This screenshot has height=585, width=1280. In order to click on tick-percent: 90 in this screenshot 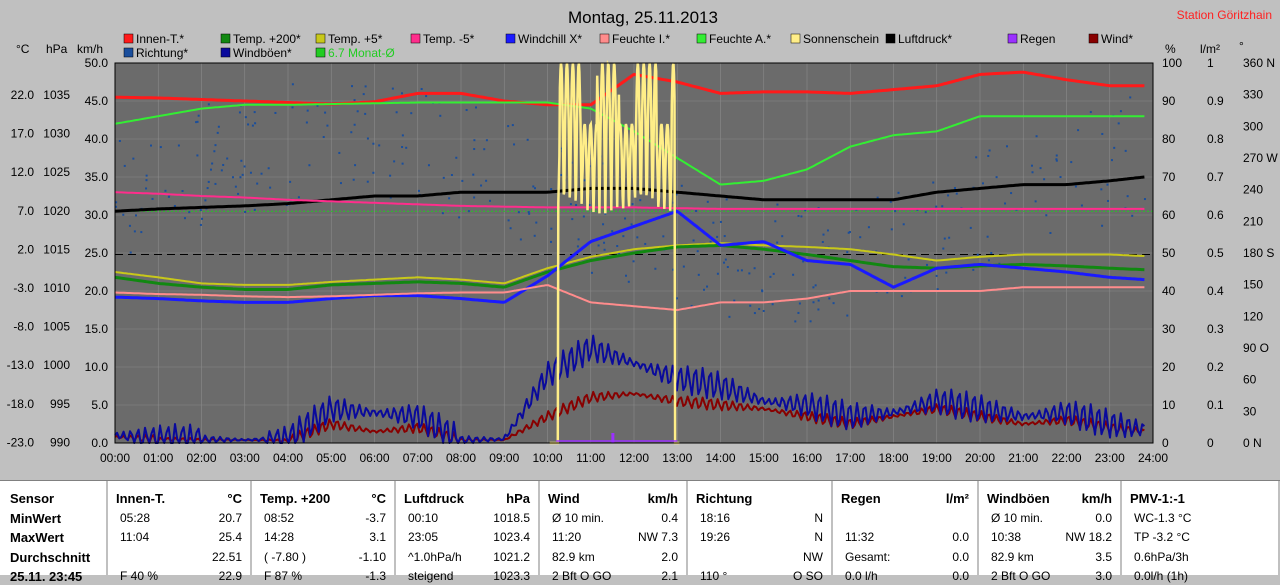, I will do `click(1169, 101)`.